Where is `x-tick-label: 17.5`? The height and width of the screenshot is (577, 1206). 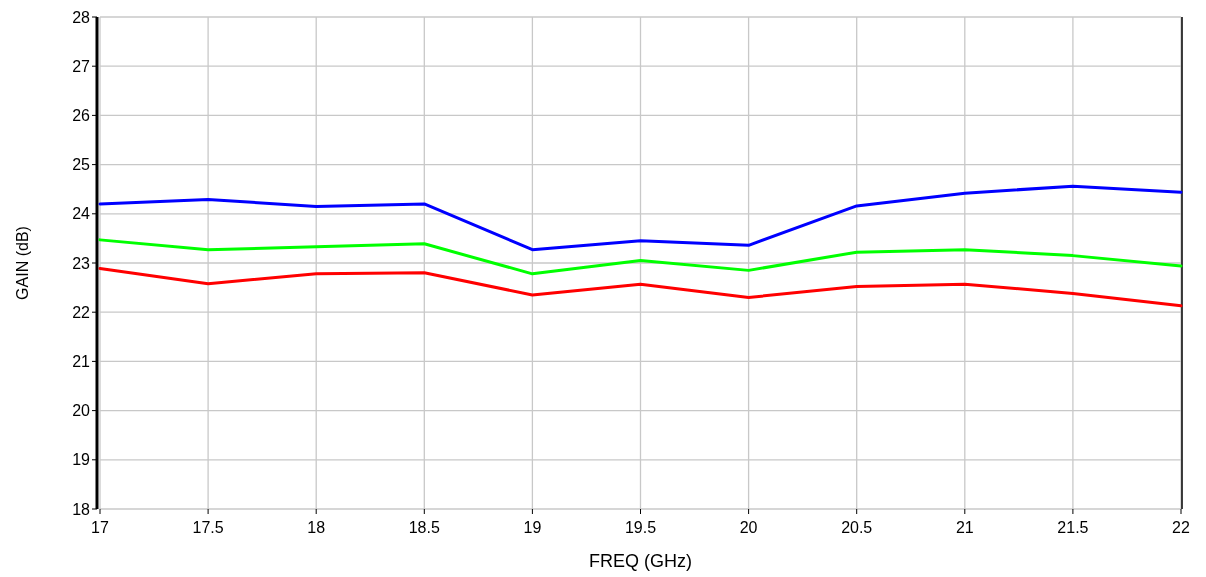 x-tick-label: 17.5 is located at coordinates (208, 527).